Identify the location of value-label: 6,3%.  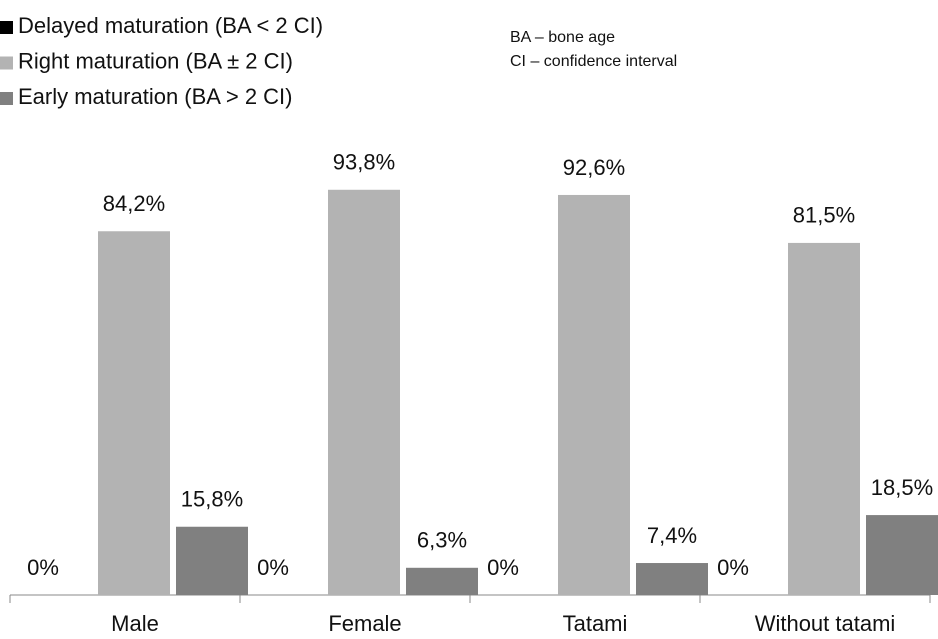
(442, 540).